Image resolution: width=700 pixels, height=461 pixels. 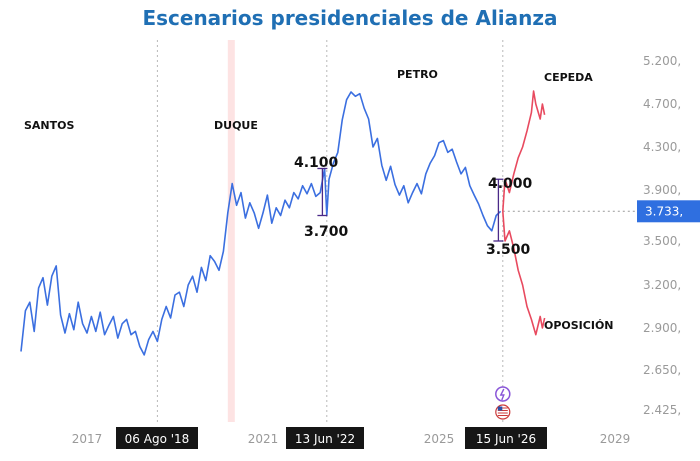 I want to click on x-tick-label: 2017, so click(x=87, y=439).